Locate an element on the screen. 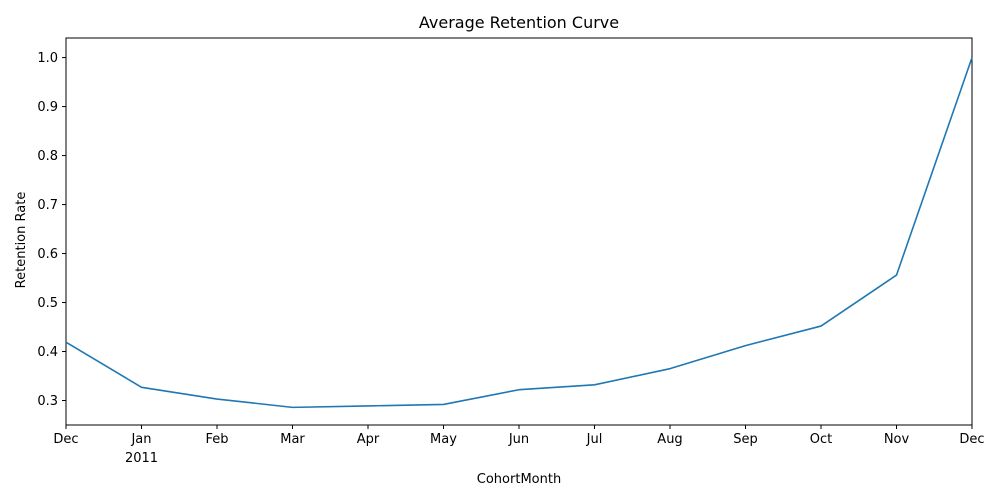 This screenshot has height=500, width=1000. x-tick-label: Aug is located at coordinates (669, 439).